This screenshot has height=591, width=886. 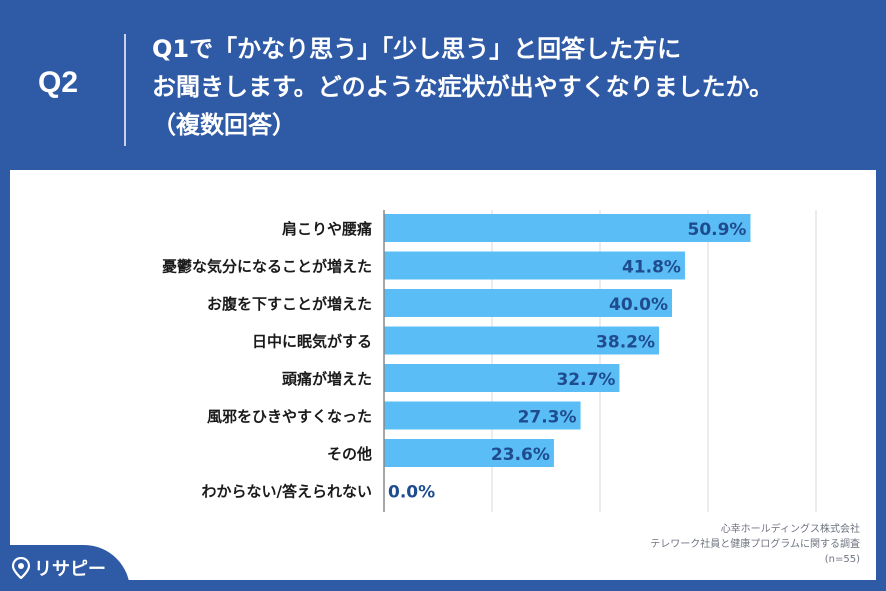 What do you see at coordinates (417, 49) in the screenshot?
I see `question-line-1: Q1で「かなり思う」「少し思う」と回答した方に` at bounding box center [417, 49].